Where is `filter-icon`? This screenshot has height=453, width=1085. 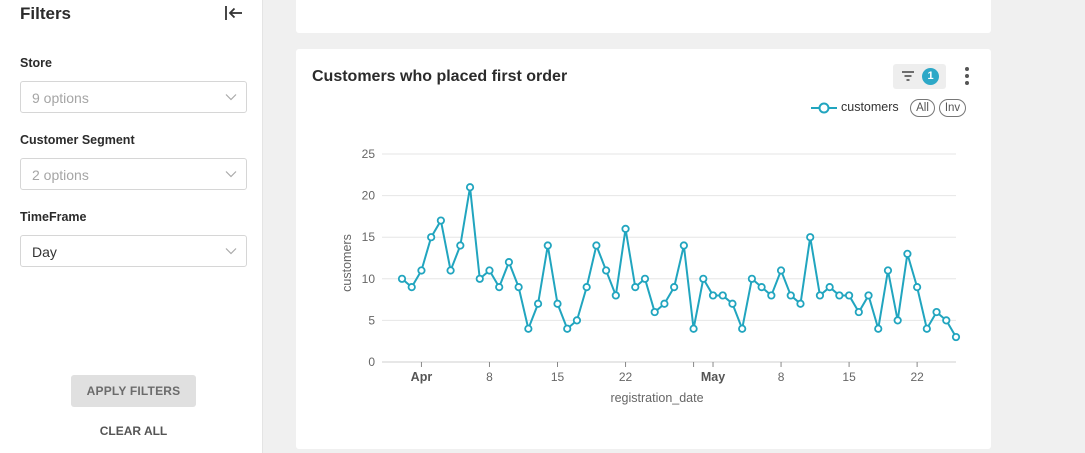
filter-icon is located at coordinates (908, 76).